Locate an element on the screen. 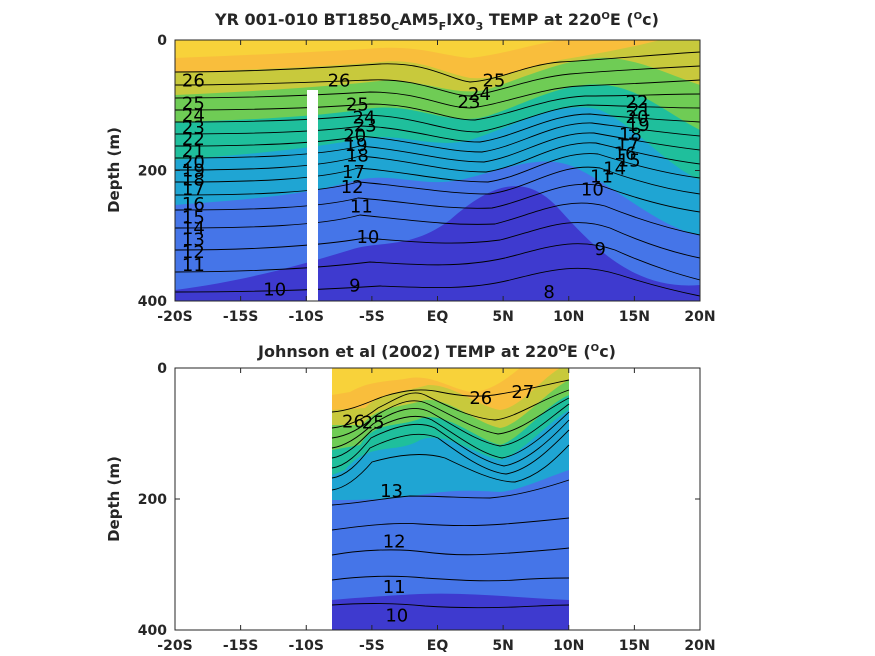 This screenshot has width=875, height=656. title-part: 3 is located at coordinates (480, 26).